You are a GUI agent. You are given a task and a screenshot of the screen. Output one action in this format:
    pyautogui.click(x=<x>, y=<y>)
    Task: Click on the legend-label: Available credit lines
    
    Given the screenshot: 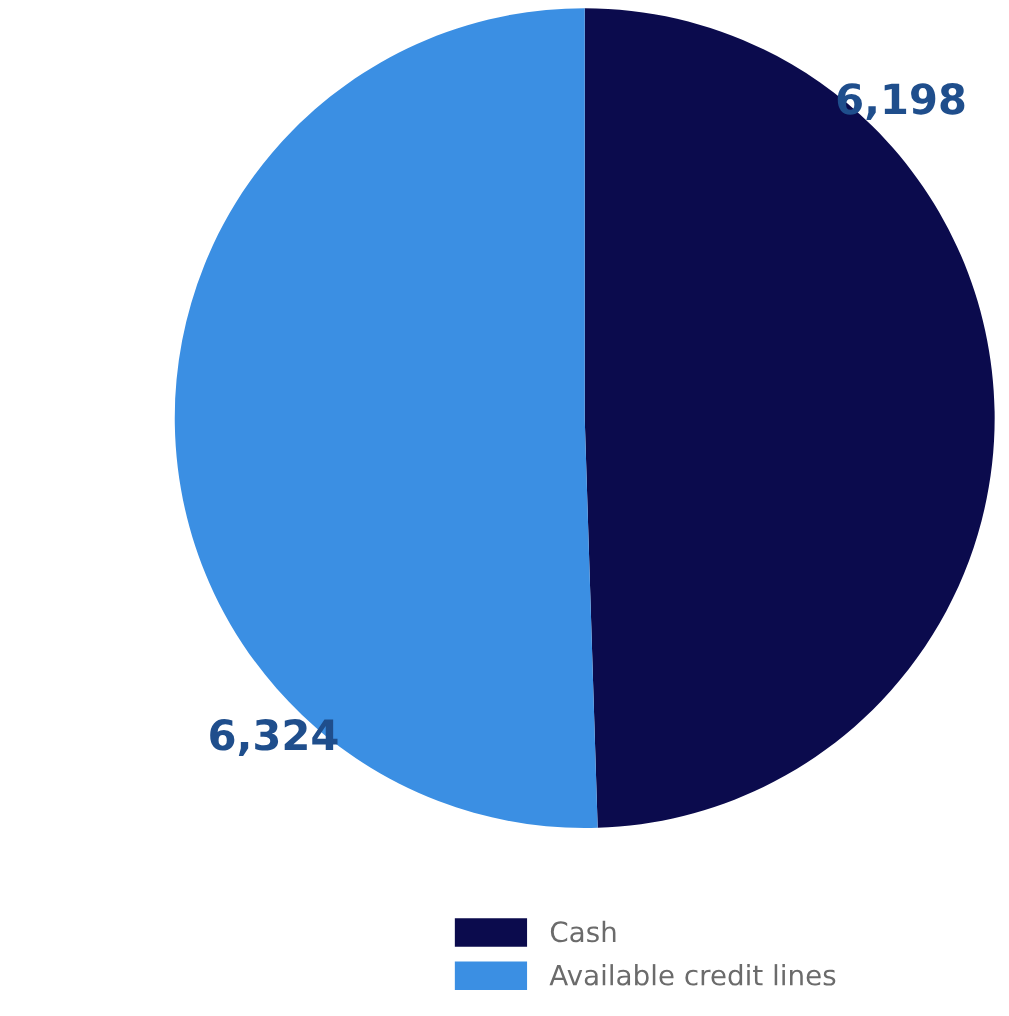 What is the action you would take?
    pyautogui.click(x=692, y=975)
    